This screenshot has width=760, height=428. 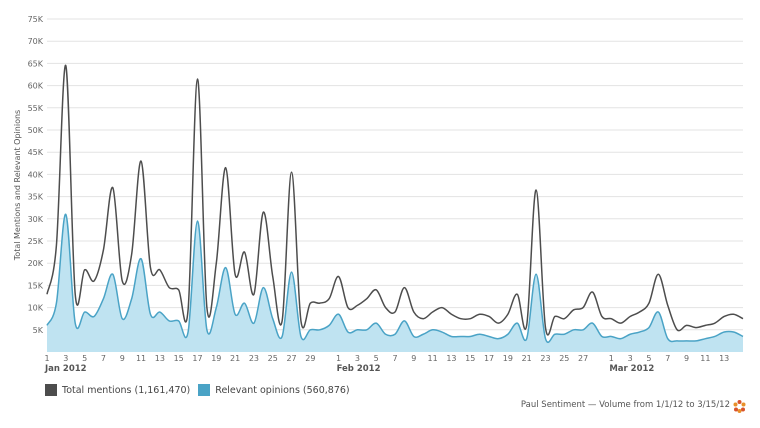 I want to click on legend-swatch-total, so click(x=51, y=390).